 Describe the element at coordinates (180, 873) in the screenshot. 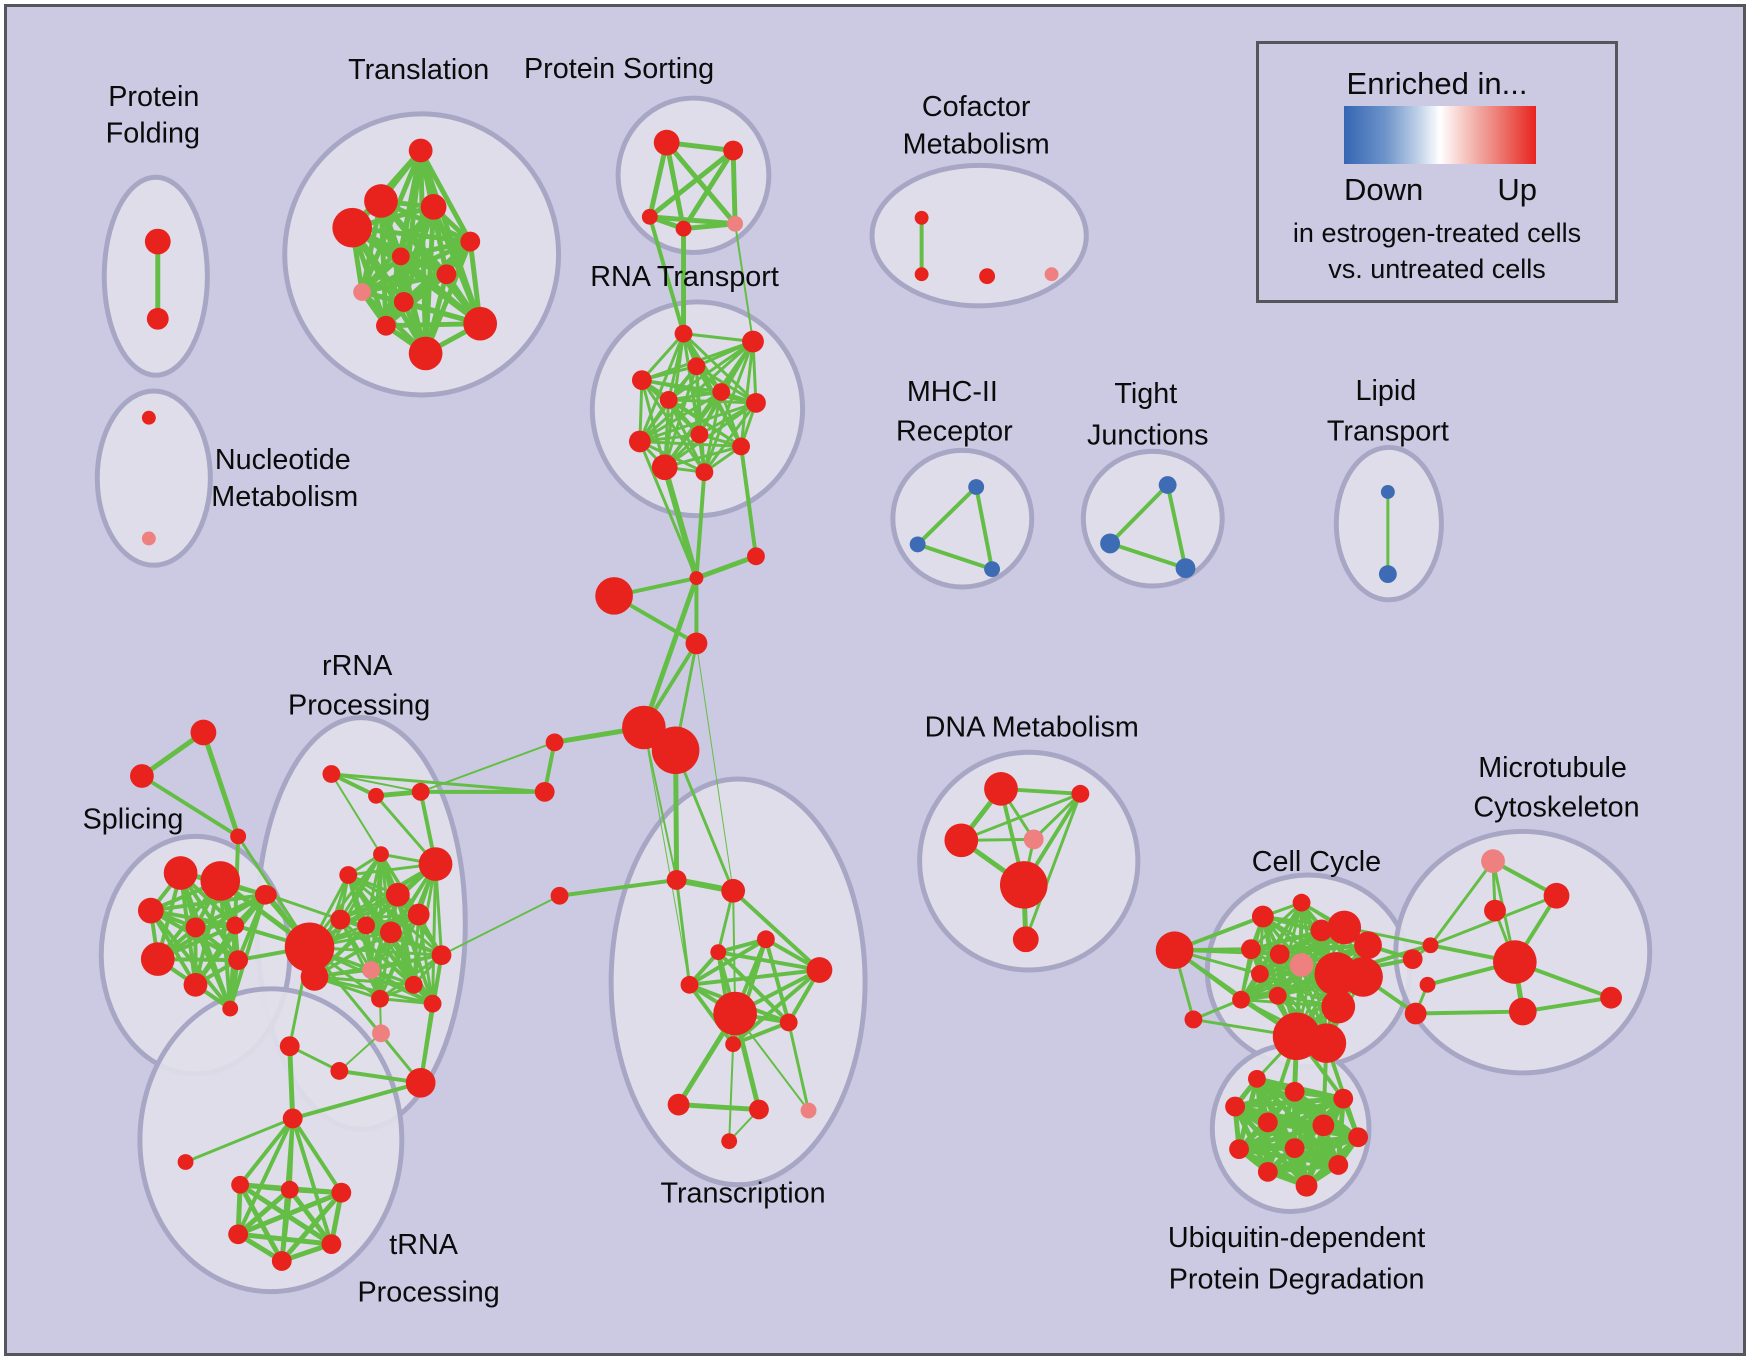

I see `node-S1` at that location.